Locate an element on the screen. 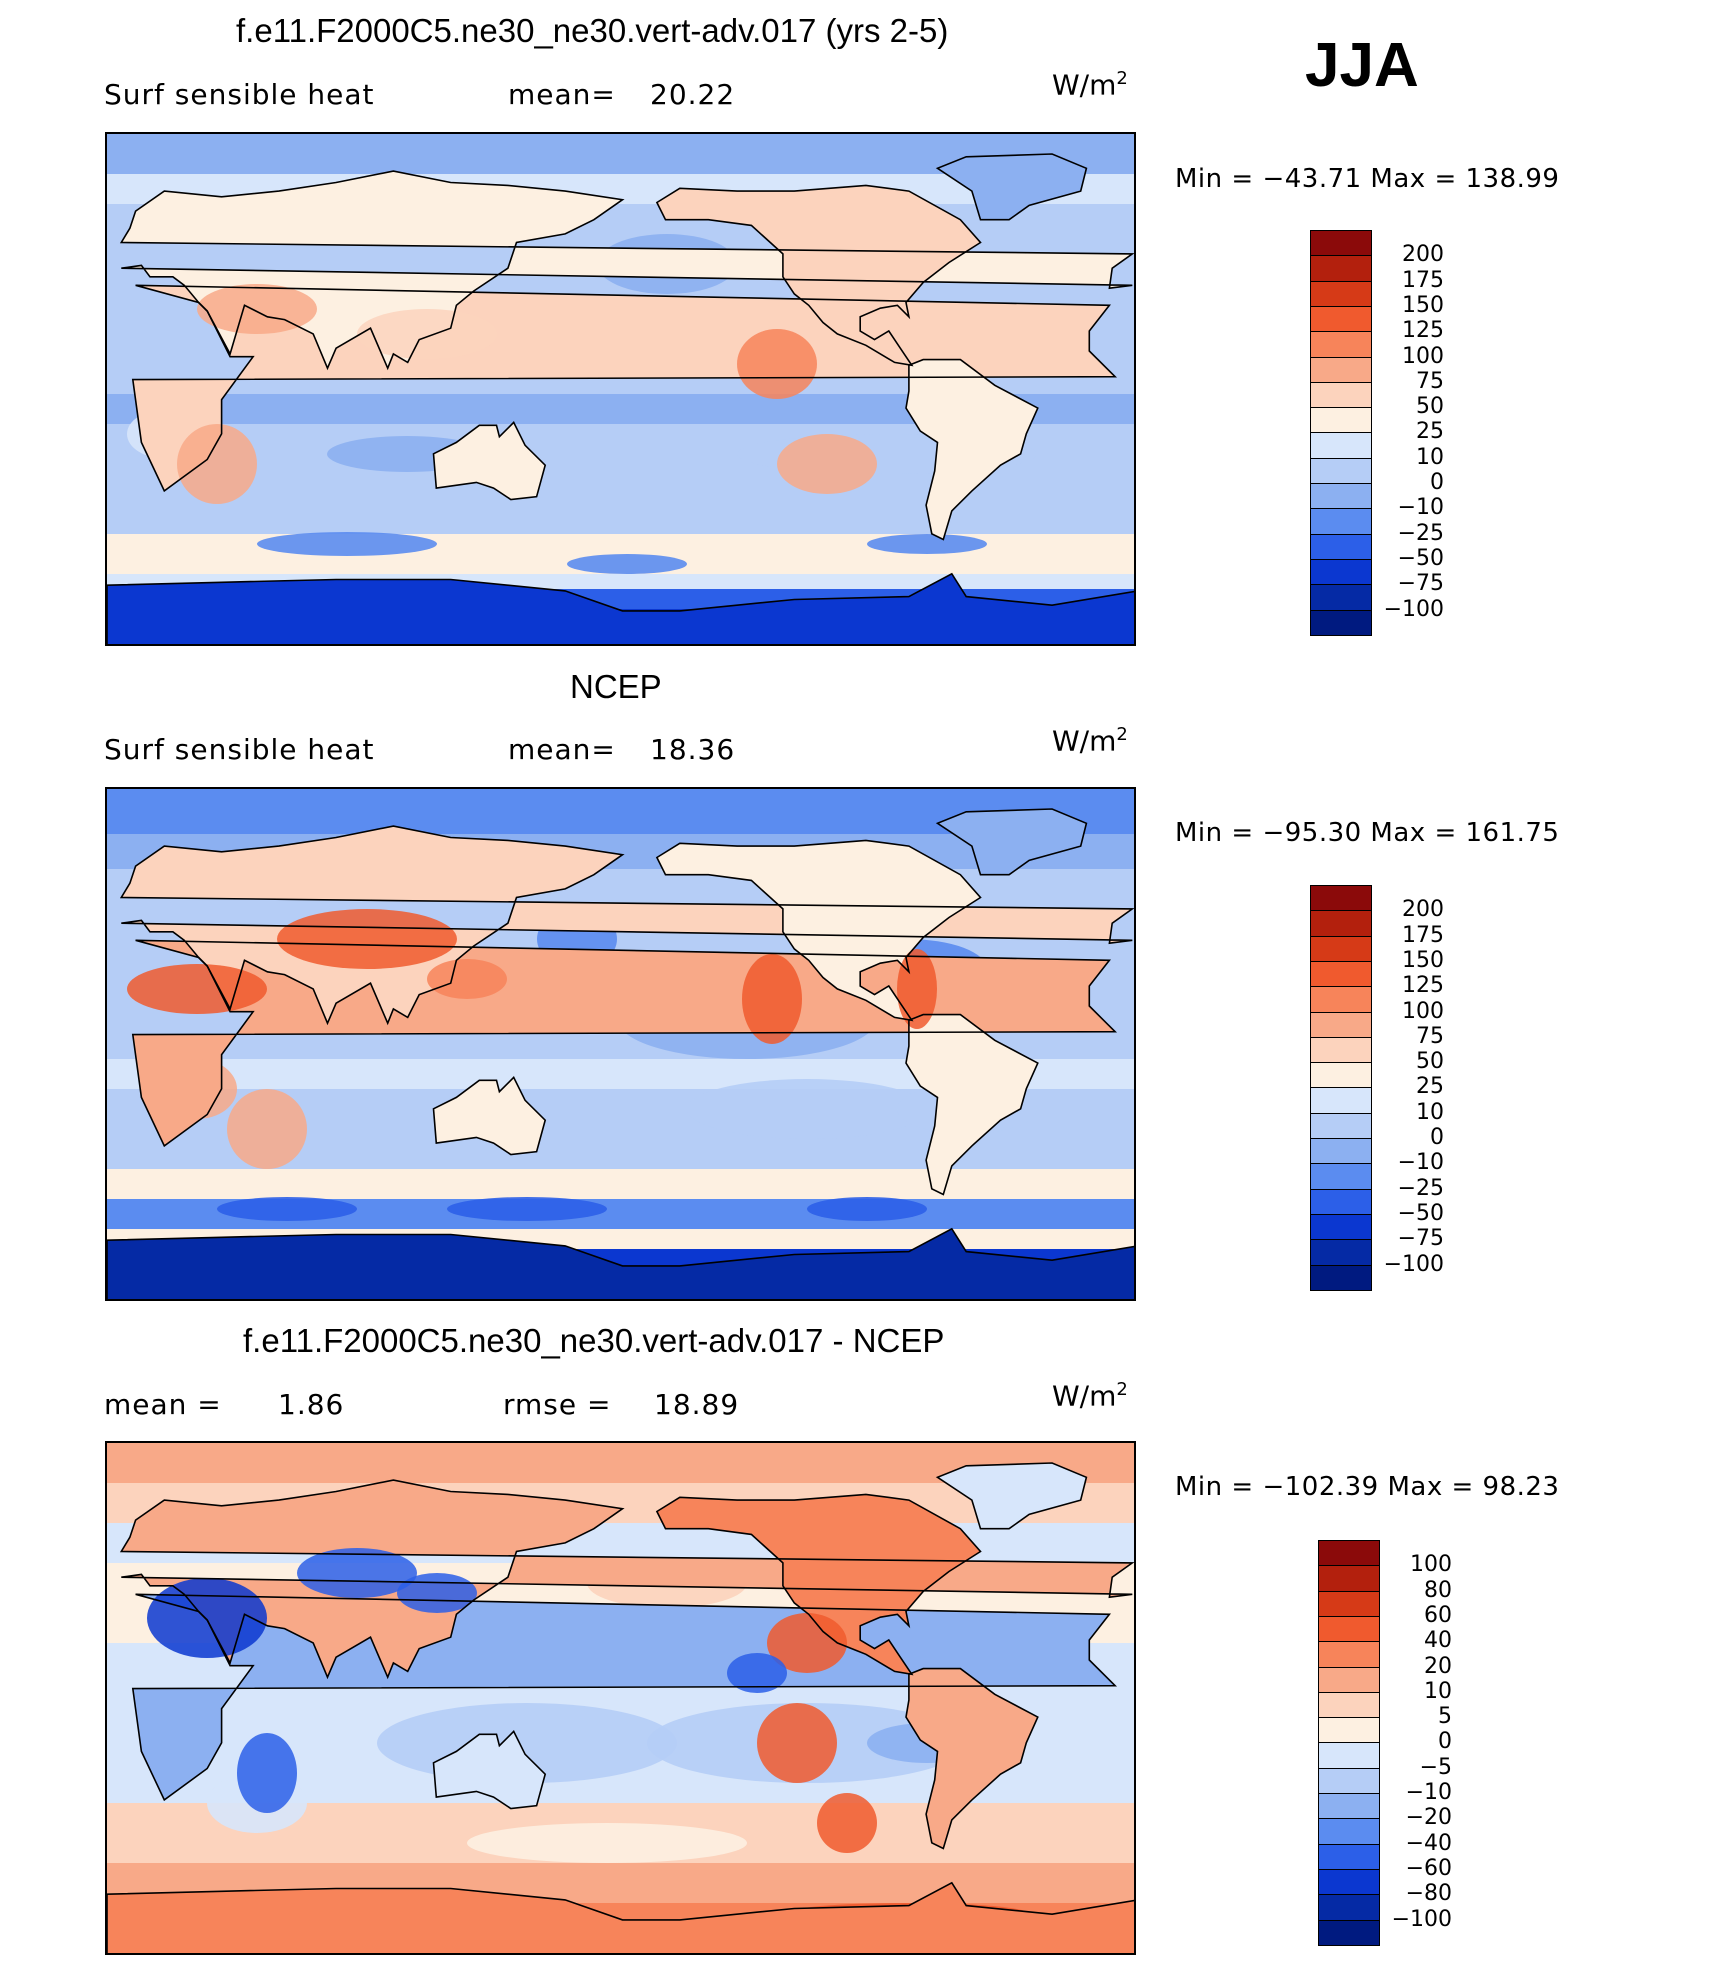 The height and width of the screenshot is (1969, 1710). colorbar-level-label: 20 is located at coordinates (1438, 1666).